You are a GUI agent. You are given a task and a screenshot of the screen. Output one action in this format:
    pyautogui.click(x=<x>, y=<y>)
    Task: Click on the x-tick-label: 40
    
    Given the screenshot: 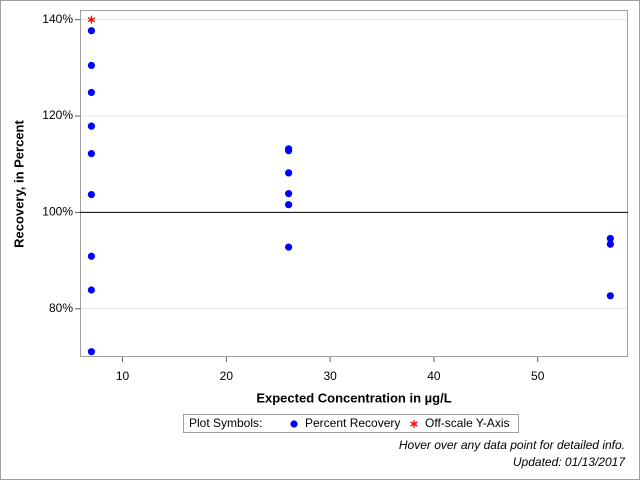 What is the action you would take?
    pyautogui.click(x=434, y=376)
    